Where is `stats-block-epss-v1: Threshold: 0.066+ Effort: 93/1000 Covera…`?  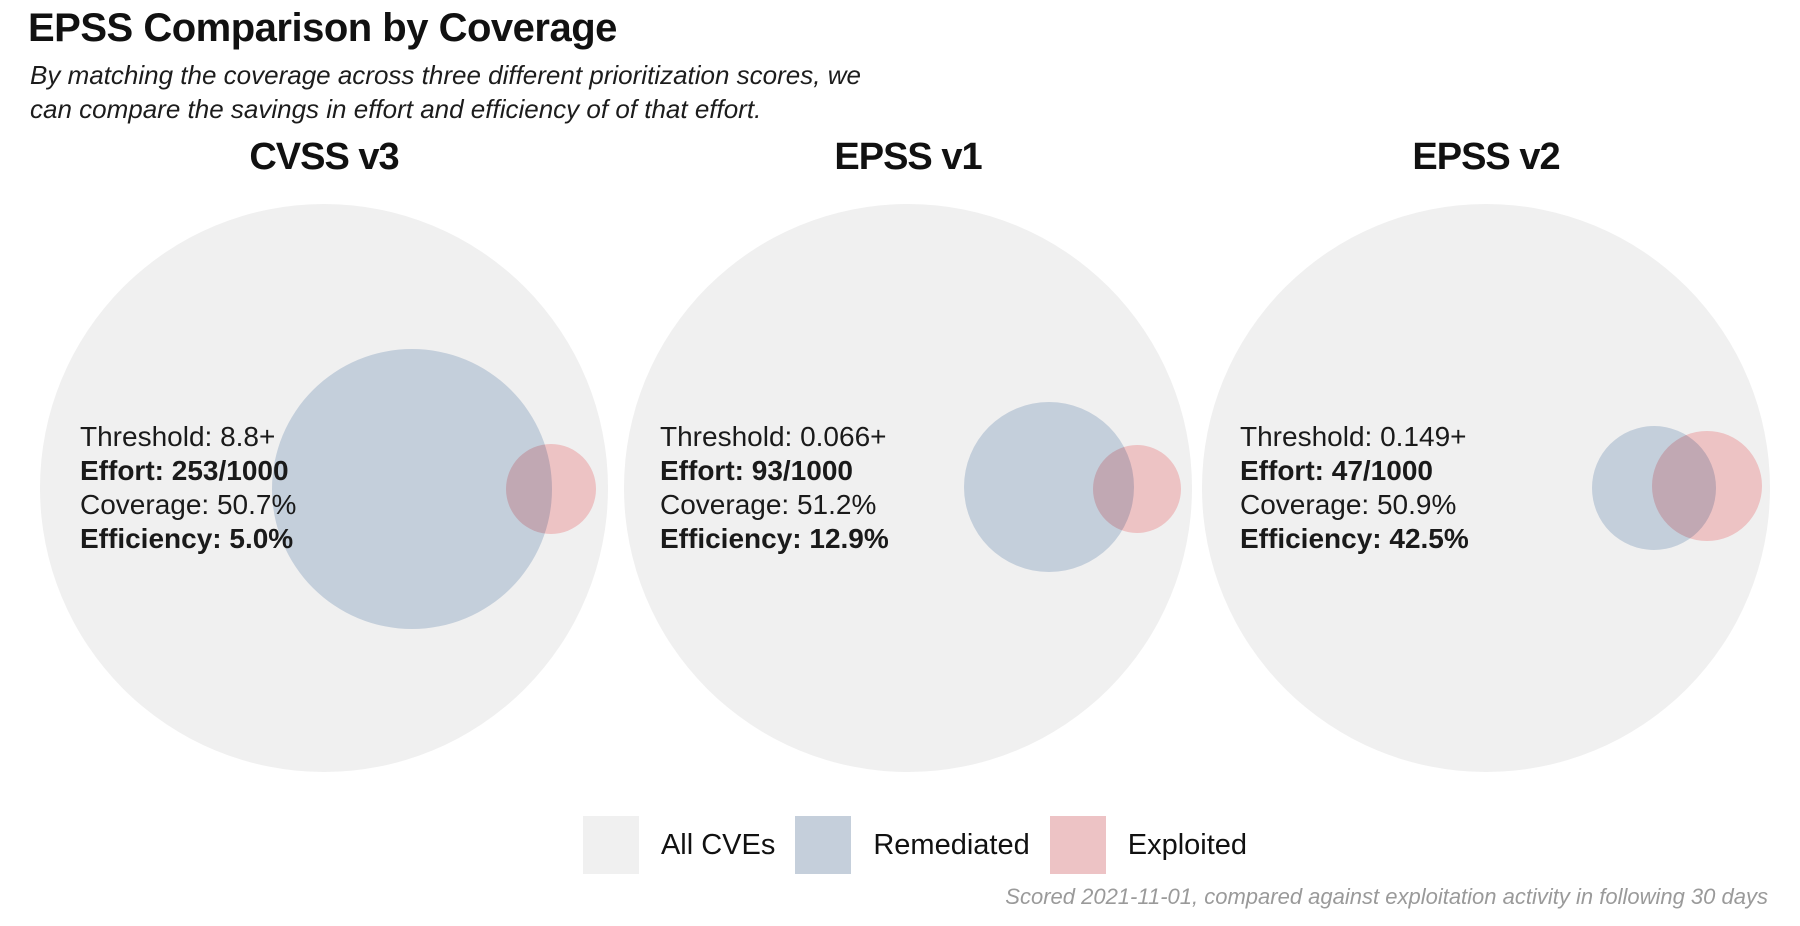 stats-block-epss-v1: Threshold: 0.066+ Effort: 93/1000 Covera… is located at coordinates (774, 488).